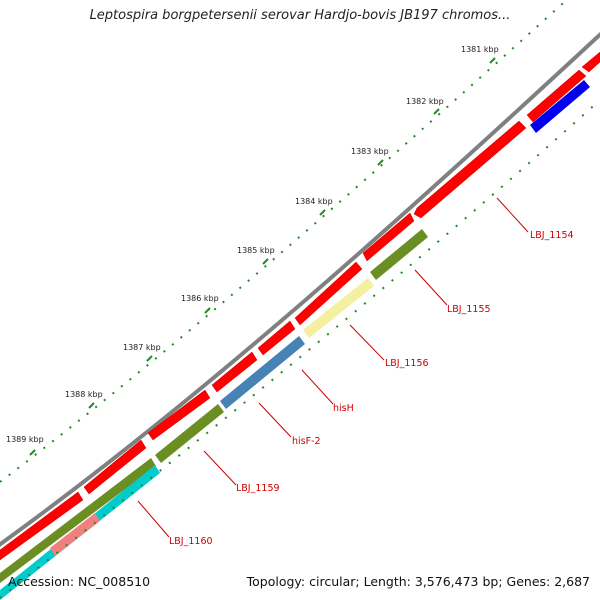  What do you see at coordinates (425, 101) in the screenshot?
I see `ruler-label: 1382 kbp` at bounding box center [425, 101].